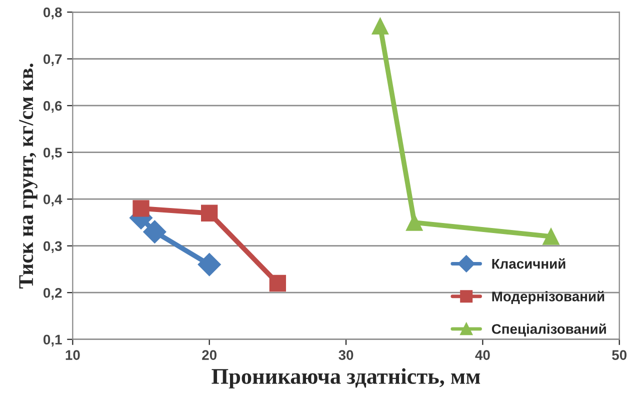 Image resolution: width=632 pixels, height=404 pixels. I want to click on y-axis-title: Тиск на грунт, кг/см кв., so click(28, 176).